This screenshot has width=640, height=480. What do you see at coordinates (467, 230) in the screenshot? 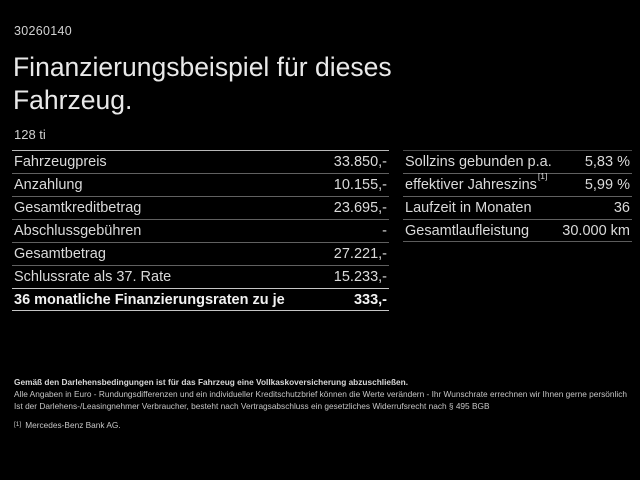
I see `row-label: Gesamtlaufleistung` at bounding box center [467, 230].